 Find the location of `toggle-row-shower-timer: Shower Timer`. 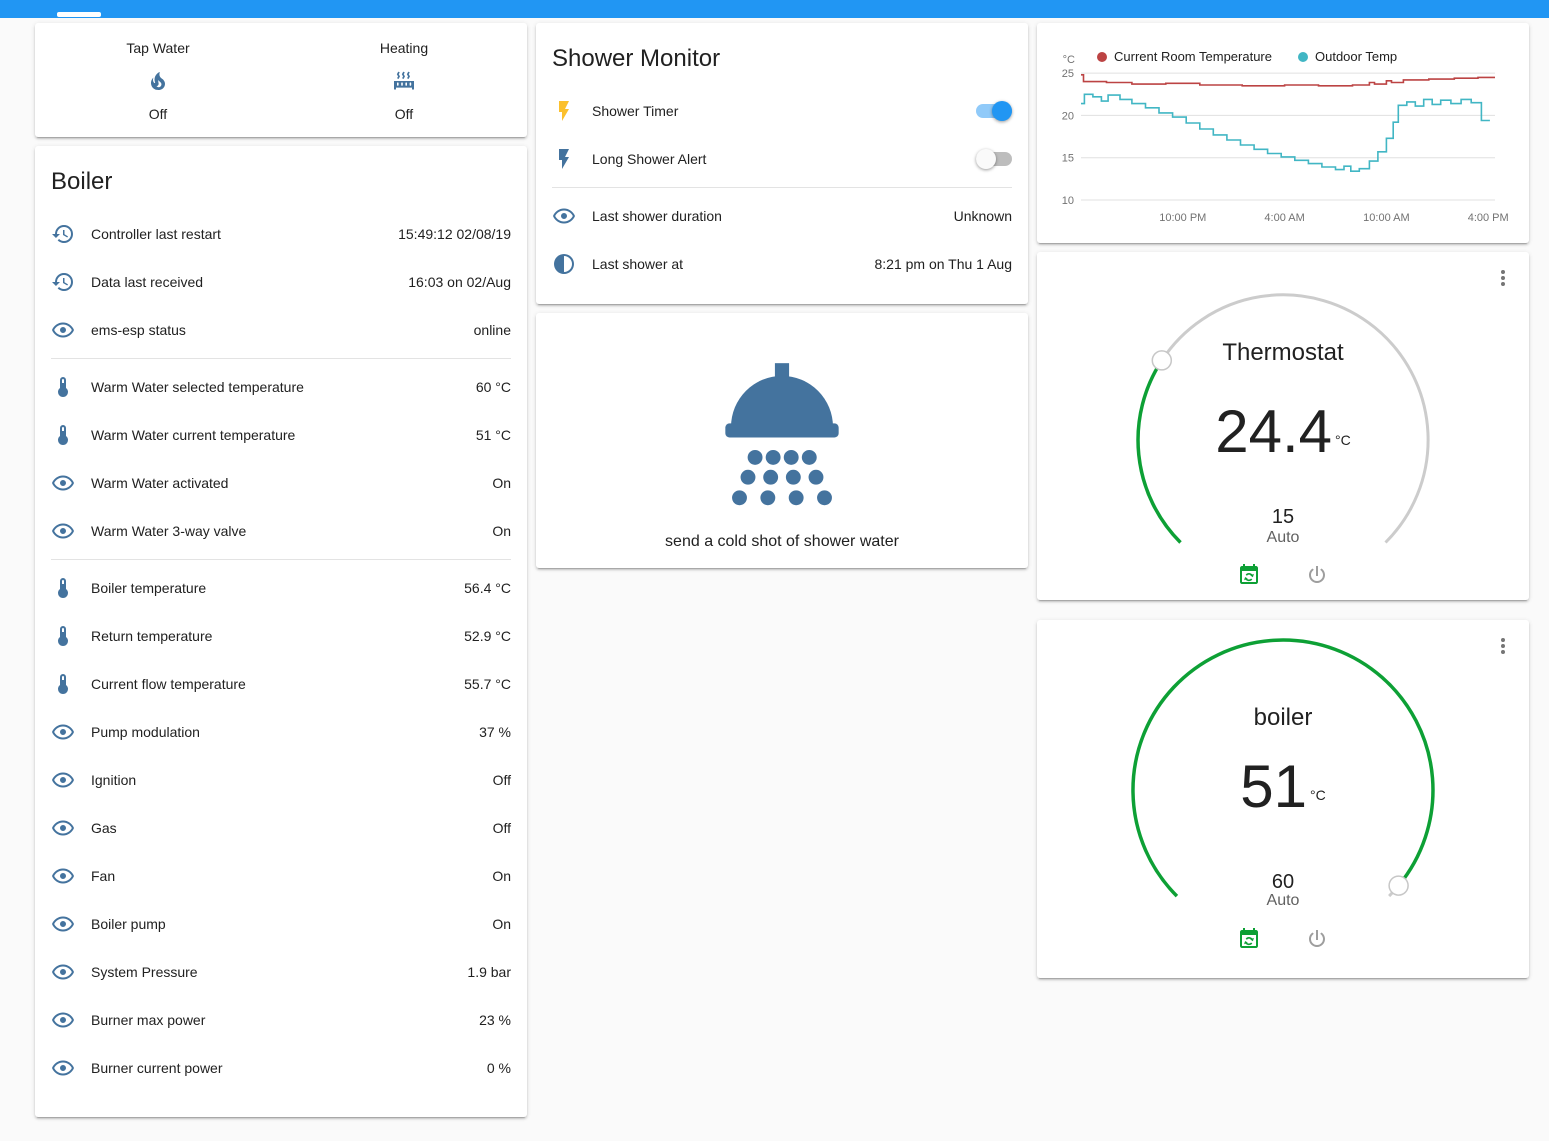

toggle-row-shower-timer: Shower Timer is located at coordinates (782, 111).